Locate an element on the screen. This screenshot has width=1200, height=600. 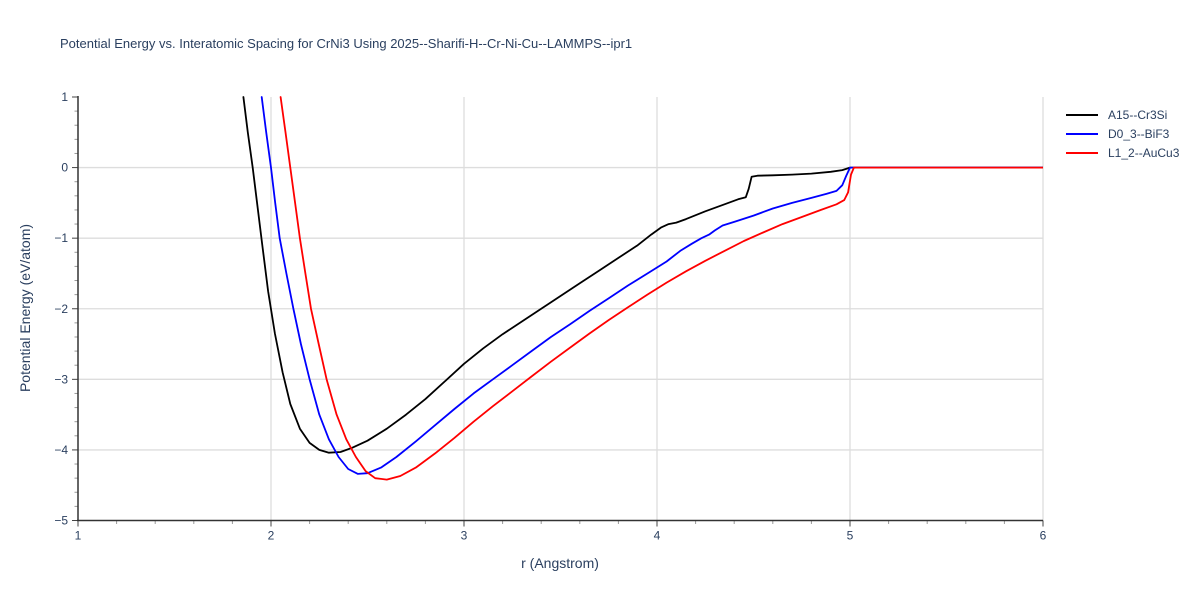
svg-text: 4 is located at coordinates (657, 536).